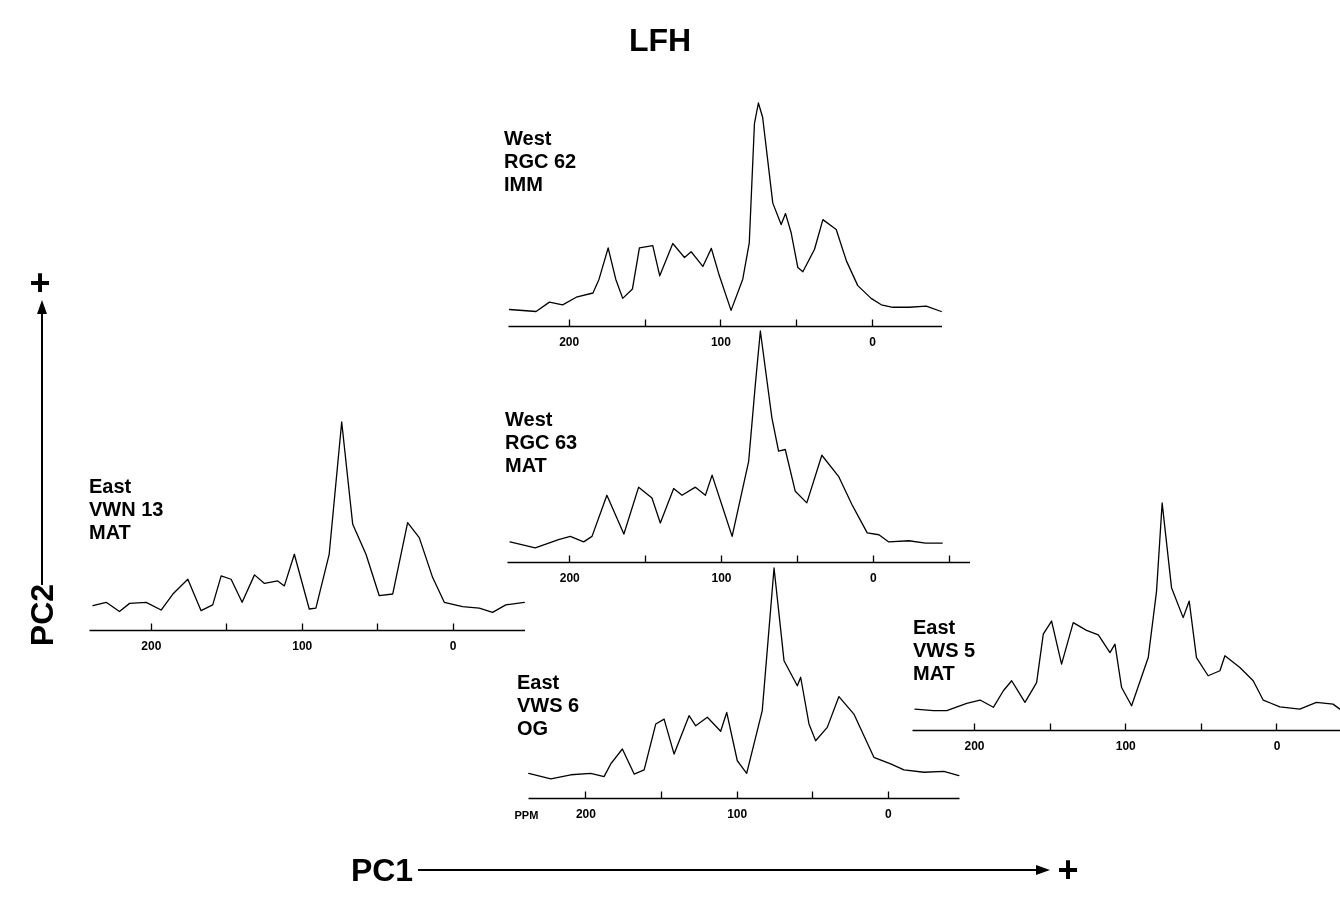 The height and width of the screenshot is (911, 1340). Describe the element at coordinates (944, 650) in the screenshot. I see `annotation: VWS 5` at that location.